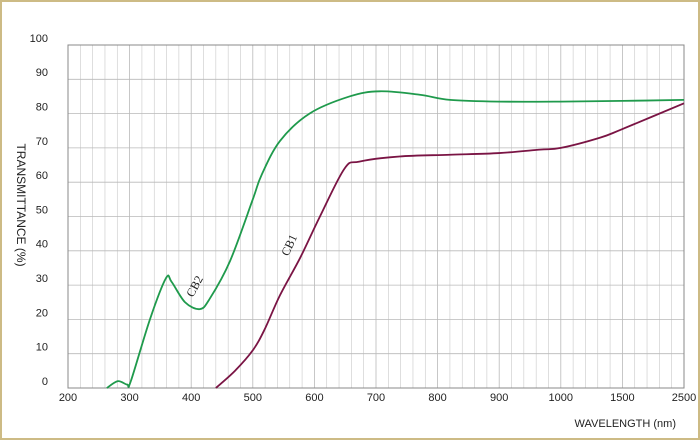 This screenshot has height=440, width=700. Describe the element at coordinates (622, 398) in the screenshot. I see `x-tick-label: 1500` at that location.